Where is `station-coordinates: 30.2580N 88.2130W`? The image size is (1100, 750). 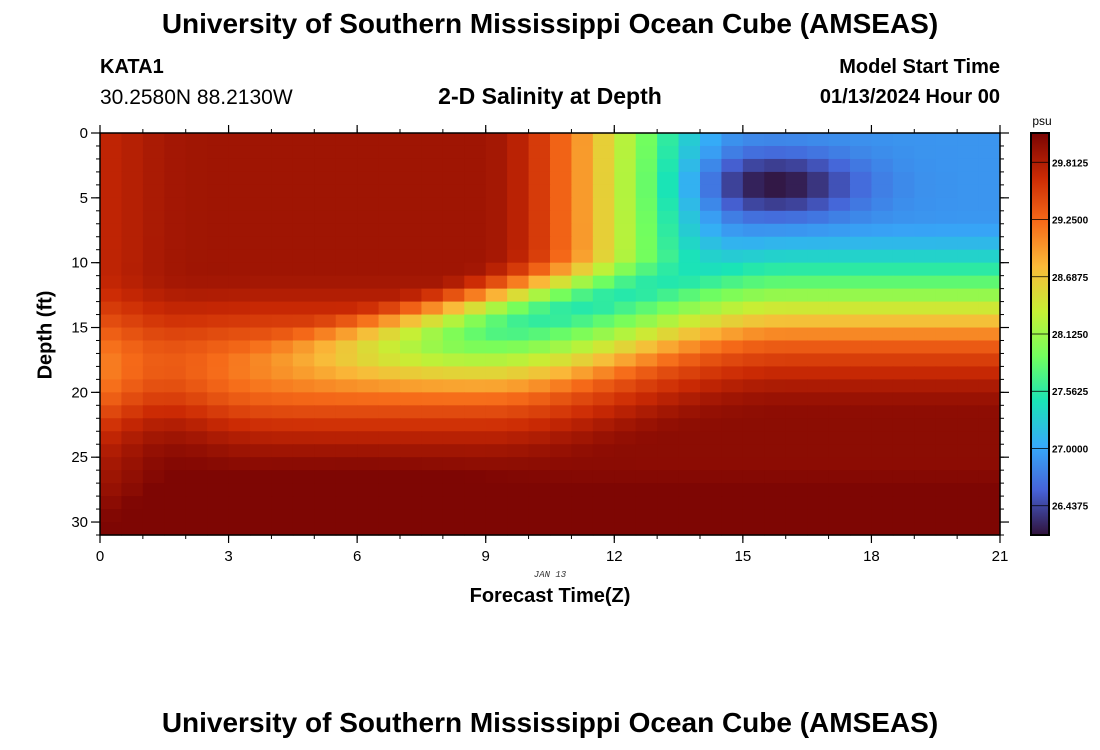 station-coordinates: 30.2580N 88.2130W is located at coordinates (196, 97).